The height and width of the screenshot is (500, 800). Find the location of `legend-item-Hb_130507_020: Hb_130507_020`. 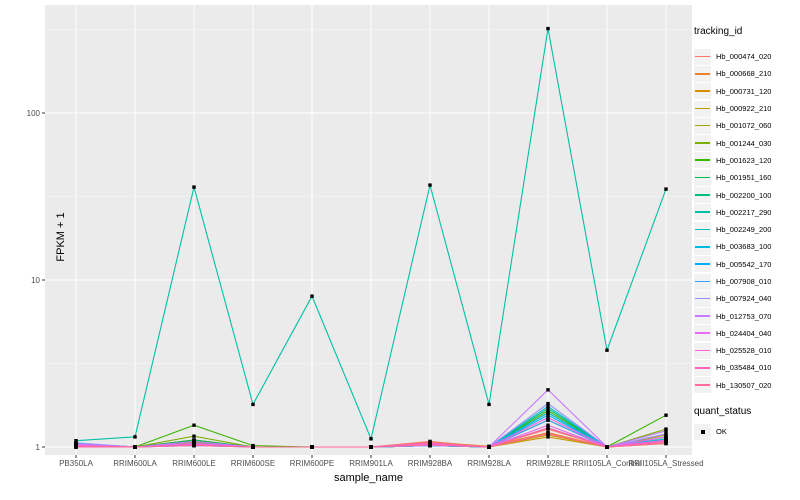

legend-item-Hb_130507_020: Hb_130507_020 is located at coordinates (746, 385).